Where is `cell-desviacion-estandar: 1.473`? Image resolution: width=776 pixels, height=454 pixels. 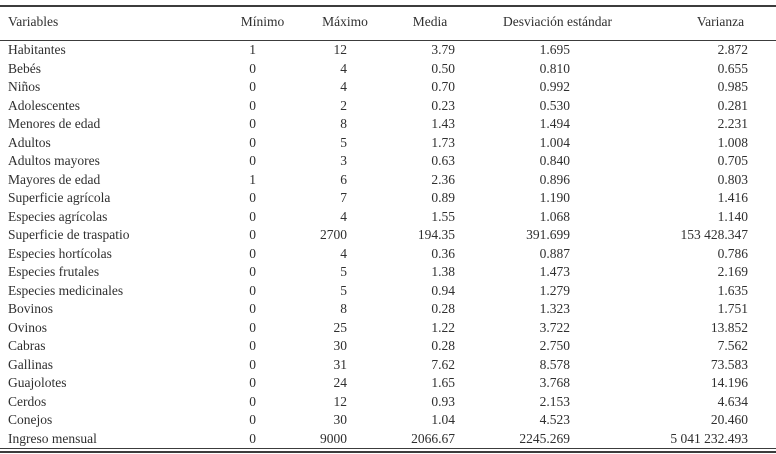
cell-desviacion-estandar: 1.473 is located at coordinates (554, 271).